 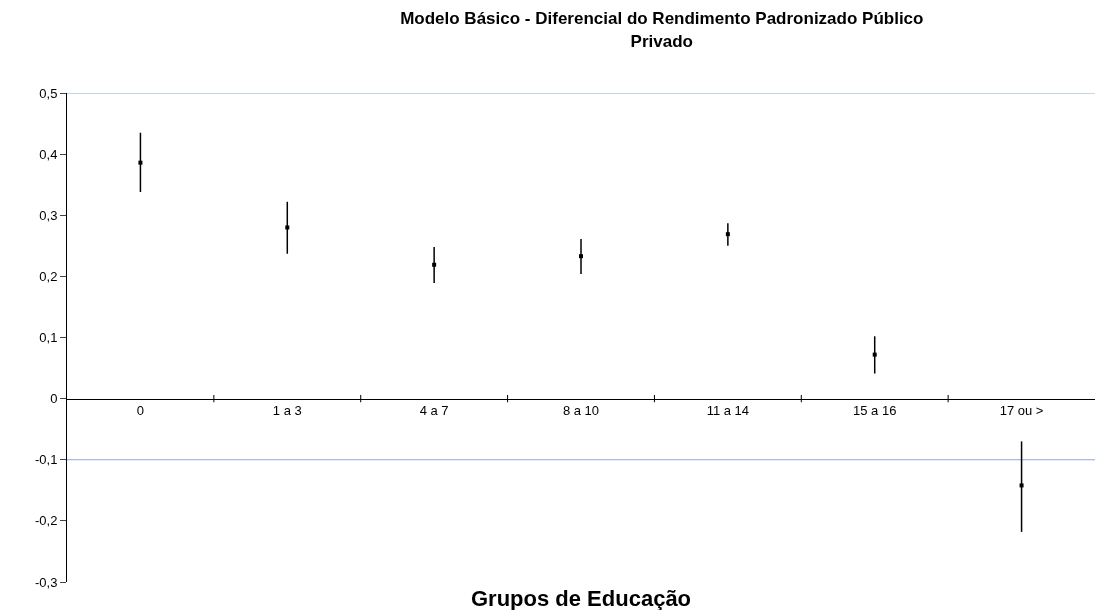 I want to click on y-tick-label: -0,2, so click(x=46, y=521).